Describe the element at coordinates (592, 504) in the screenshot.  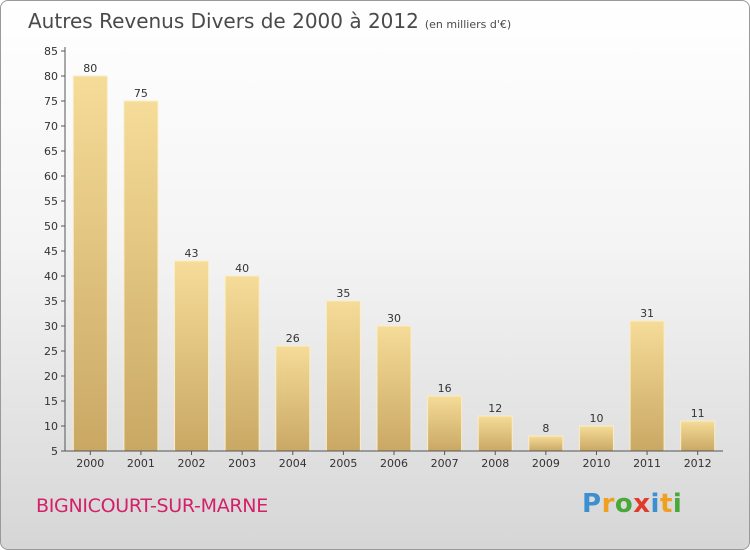
I see `logo-letter: P` at that location.